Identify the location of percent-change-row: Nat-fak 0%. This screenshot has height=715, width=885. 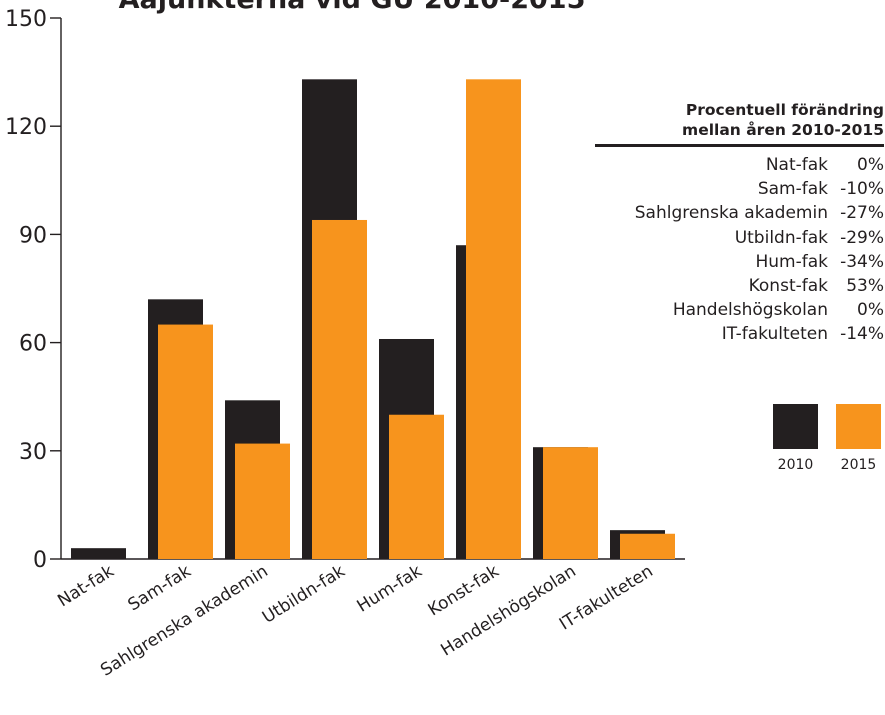
(738, 165).